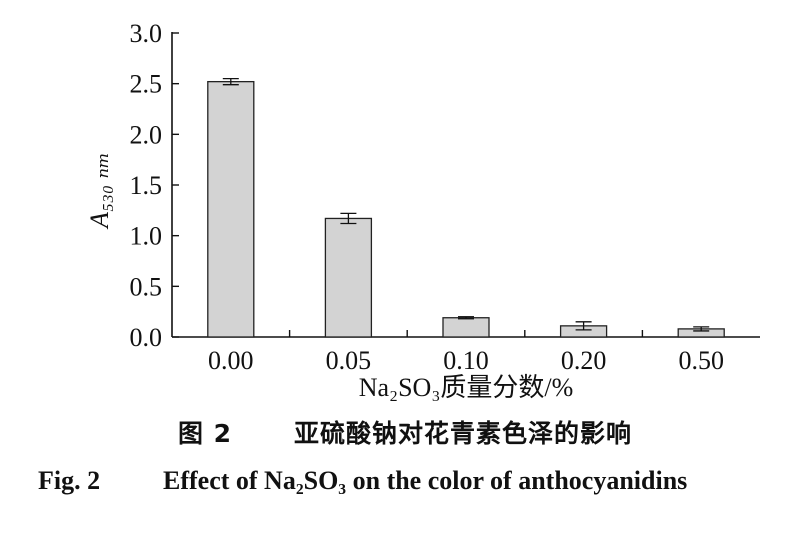  What do you see at coordinates (146, 84) in the screenshot?
I see `y-tick-label-5: 2.5` at bounding box center [146, 84].